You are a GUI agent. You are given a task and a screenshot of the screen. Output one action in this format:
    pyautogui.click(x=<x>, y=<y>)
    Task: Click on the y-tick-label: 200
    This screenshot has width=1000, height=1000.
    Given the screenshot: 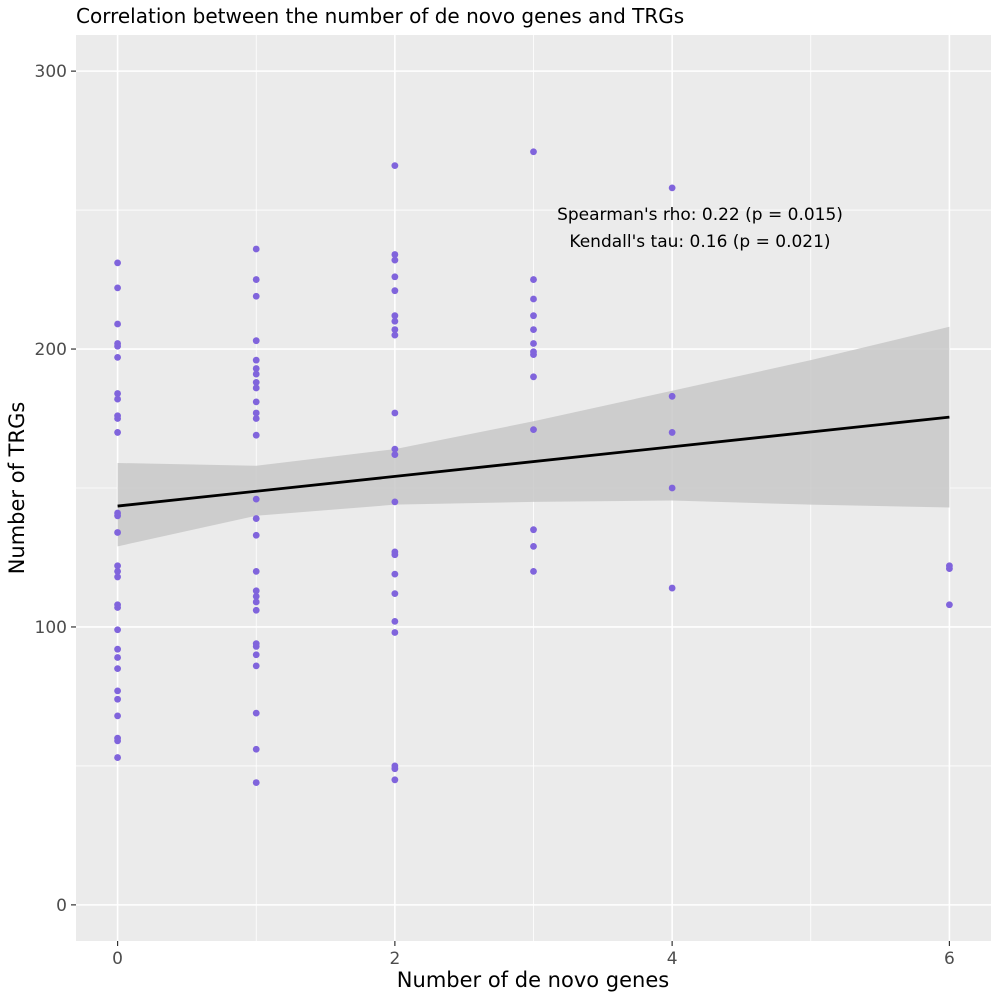 What is the action you would take?
    pyautogui.click(x=51, y=350)
    